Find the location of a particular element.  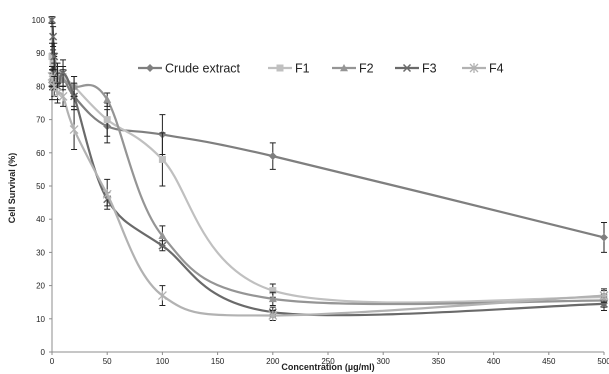

x-tick-label: 0 is located at coordinates (52, 361).